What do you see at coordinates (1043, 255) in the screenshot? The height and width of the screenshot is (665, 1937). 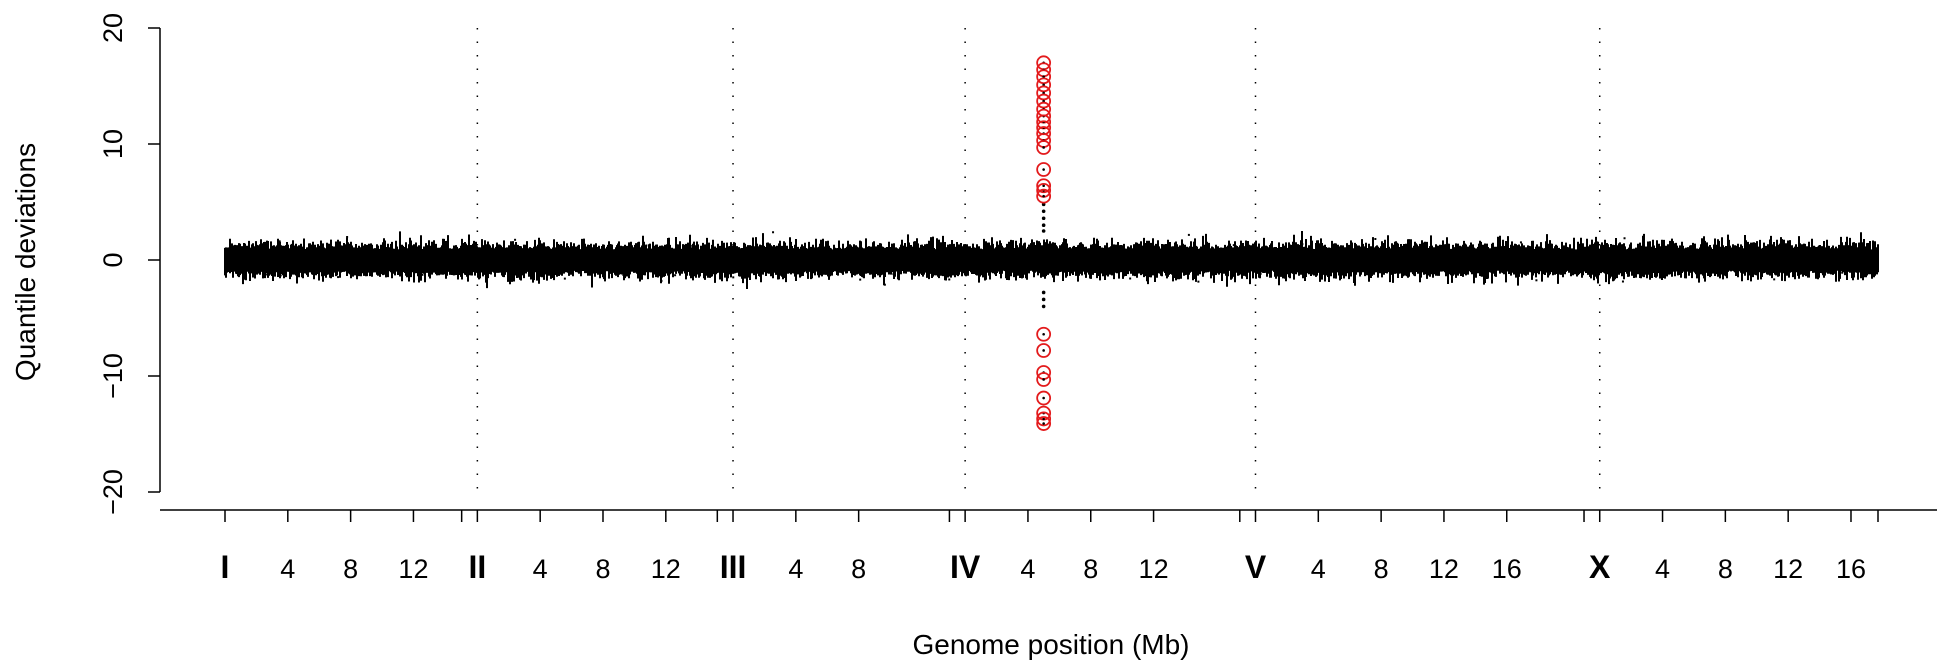 I see `intermediate-points` at bounding box center [1043, 255].